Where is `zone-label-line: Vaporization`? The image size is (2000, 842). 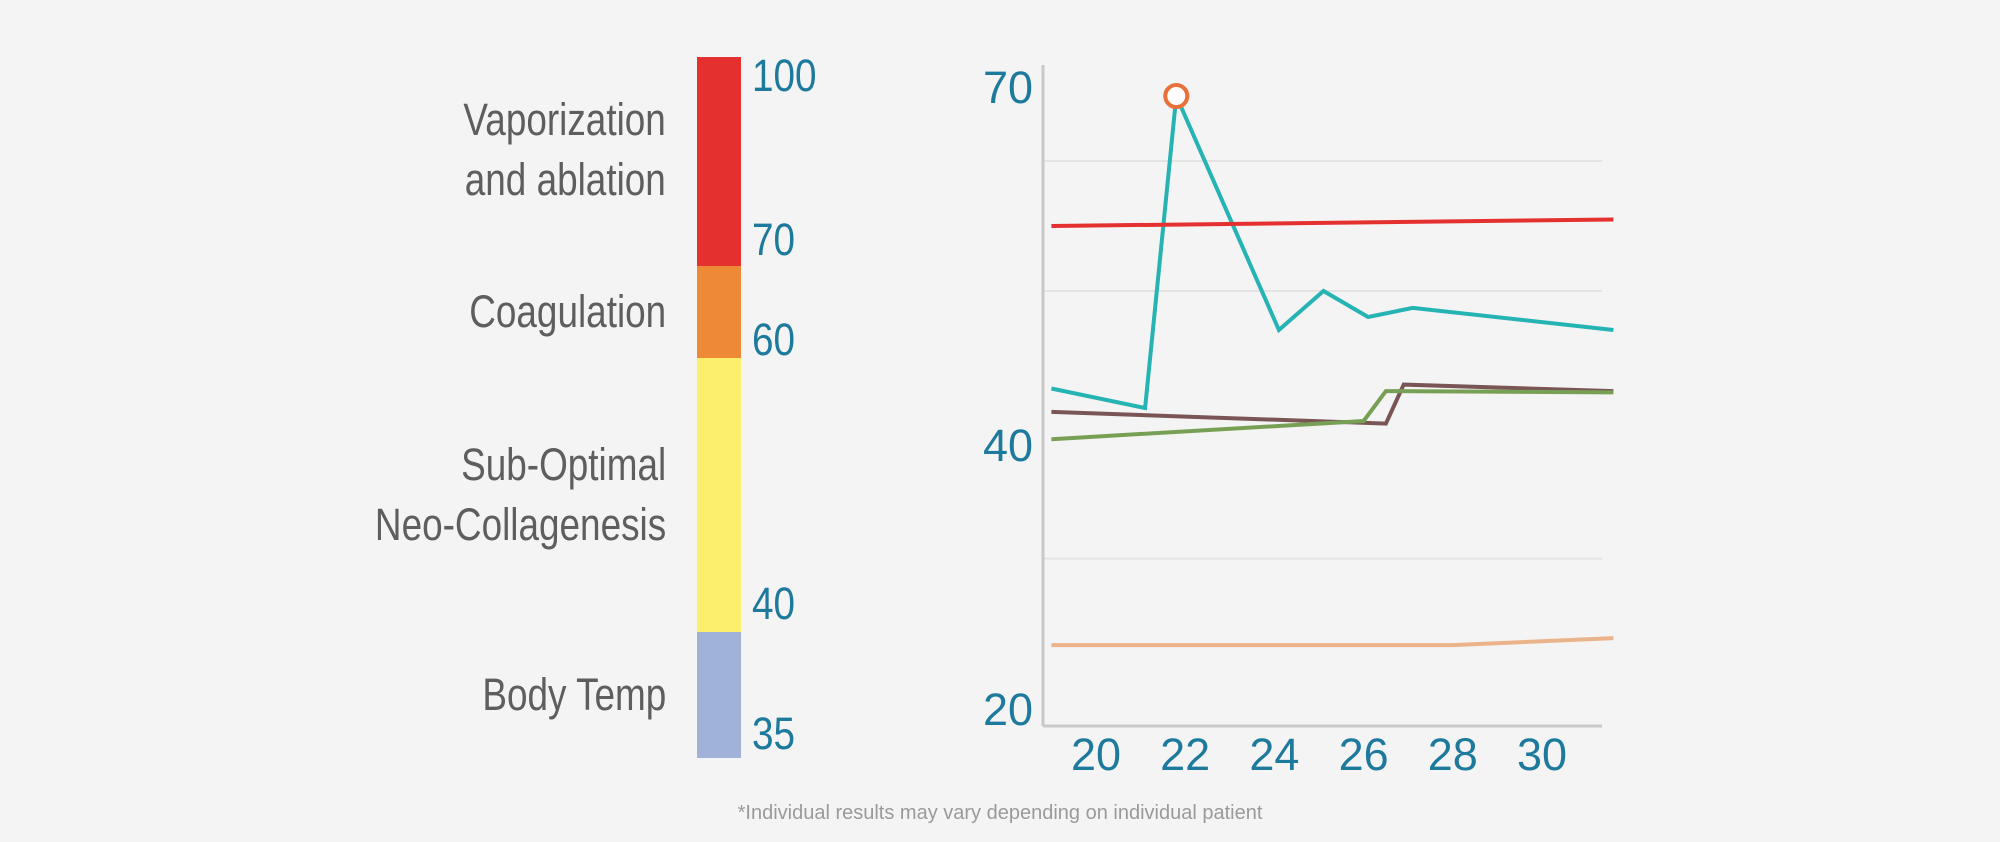
zone-label-line: Vaporization is located at coordinates (564, 119).